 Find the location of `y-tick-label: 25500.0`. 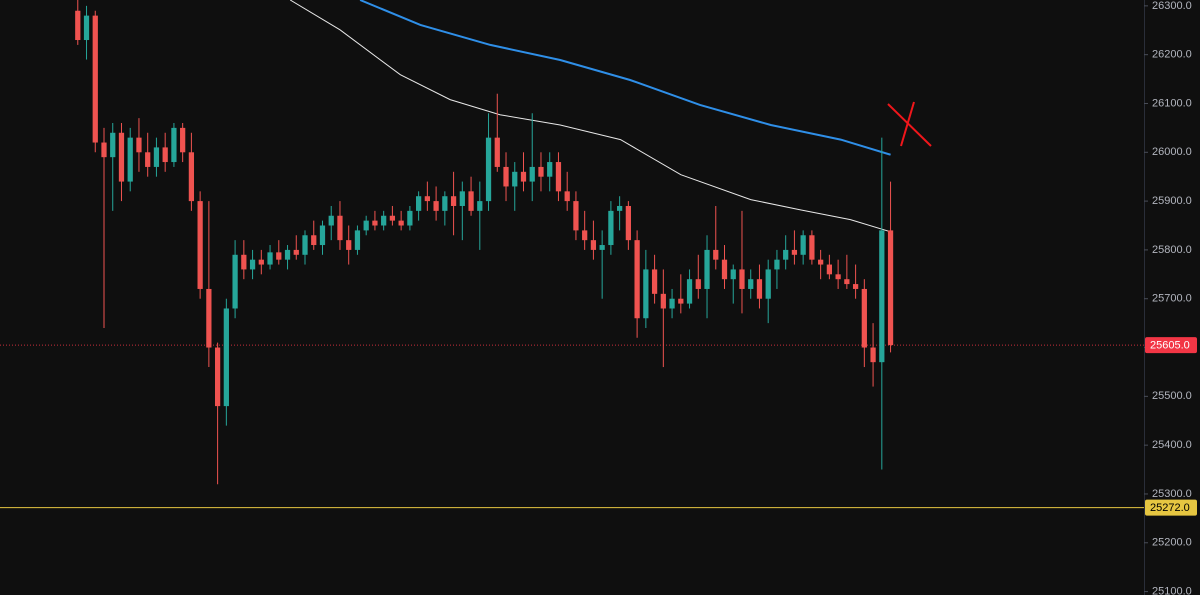

y-tick-label: 25500.0 is located at coordinates (1172, 396).